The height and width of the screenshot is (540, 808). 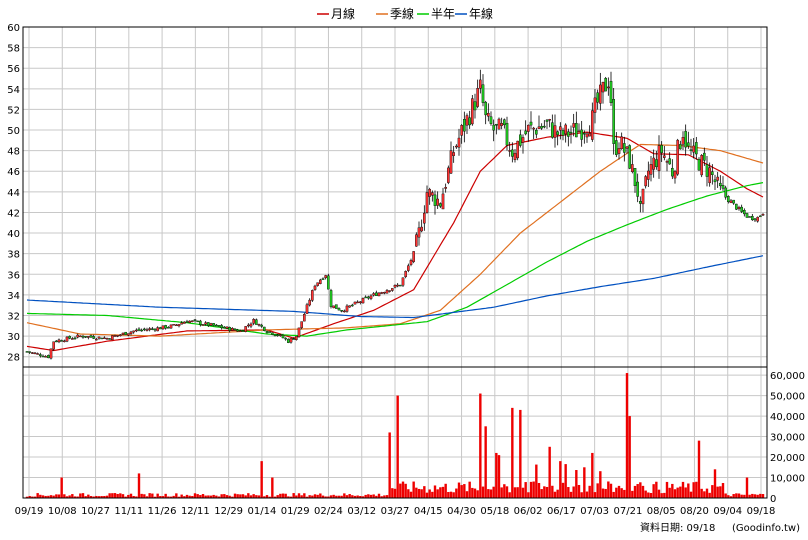 What do you see at coordinates (627, 511) in the screenshot?
I see `date-tick-label: 07/21` at bounding box center [627, 511].